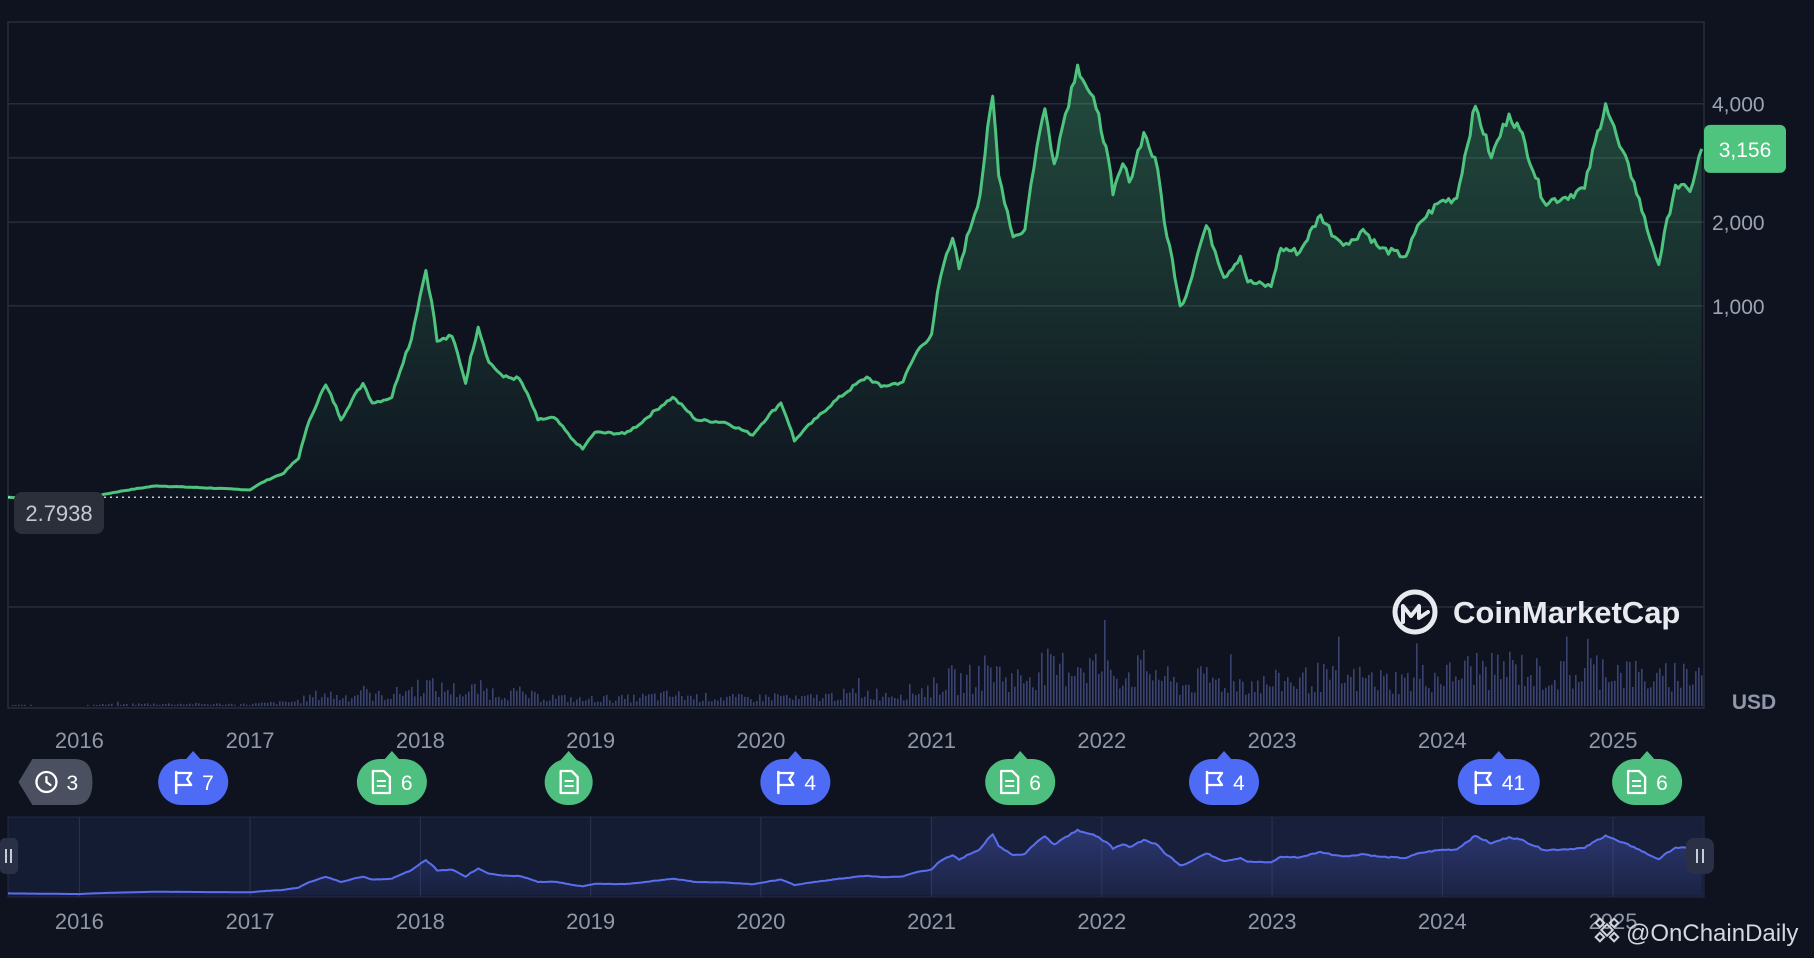  What do you see at coordinates (568, 778) in the screenshot?
I see `event-badge` at bounding box center [568, 778].